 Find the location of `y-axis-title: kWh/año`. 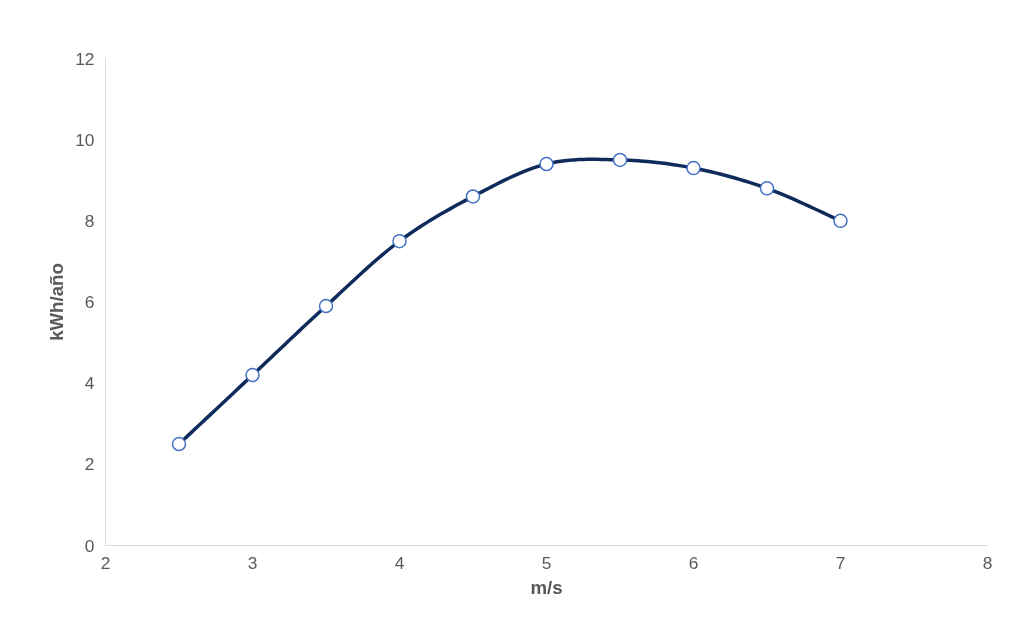

y-axis-title: kWh/año is located at coordinates (57, 302).